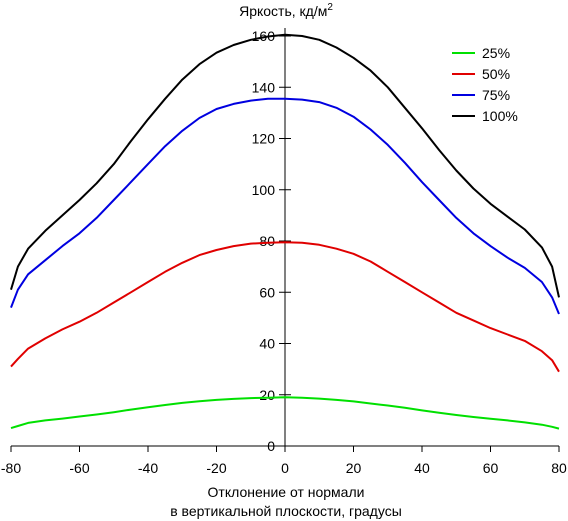 Image resolution: width=568 pixels, height=521 pixels. I want to click on y-tick-label: 140, so click(264, 87).